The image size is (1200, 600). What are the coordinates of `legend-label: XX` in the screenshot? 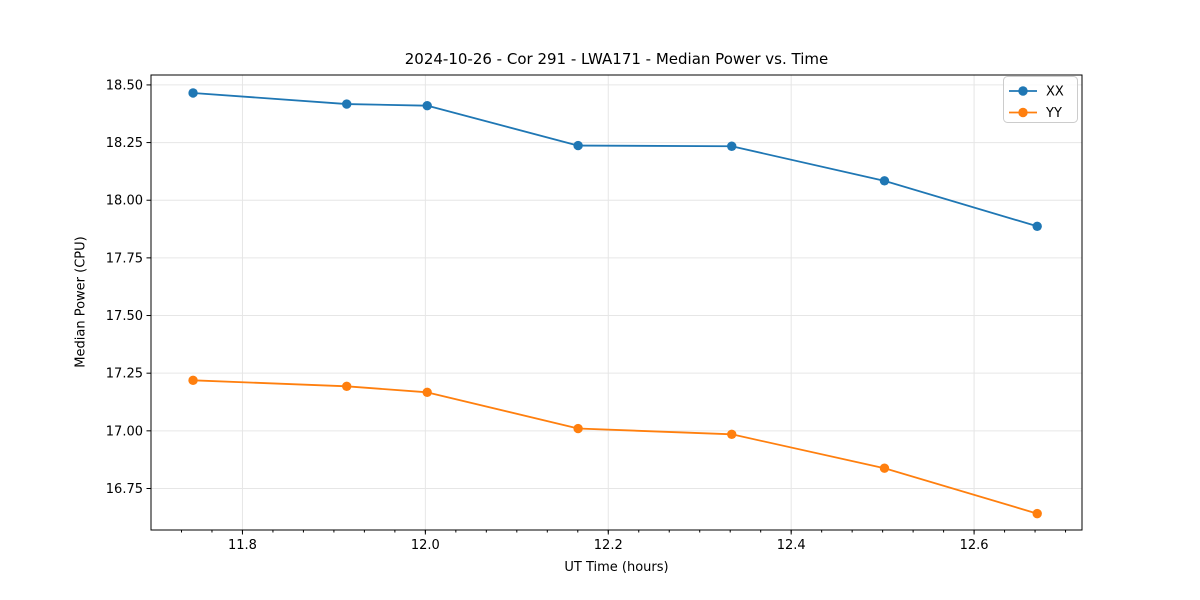 It's located at (1055, 92).